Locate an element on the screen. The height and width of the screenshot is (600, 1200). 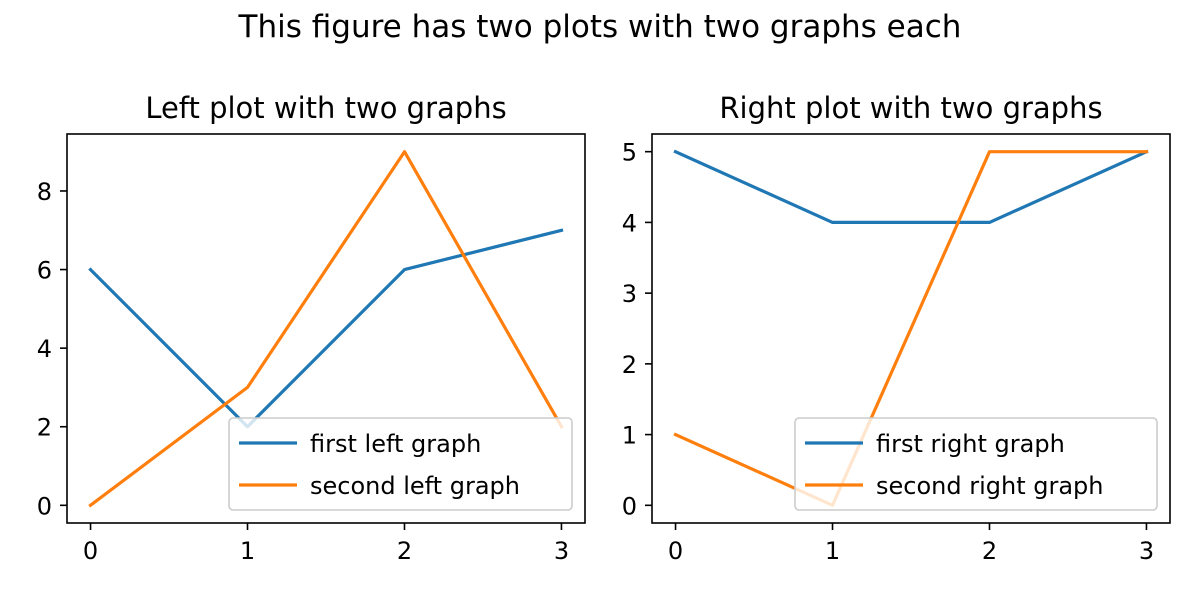
left-y-tick-label: 4 is located at coordinates (44, 349).